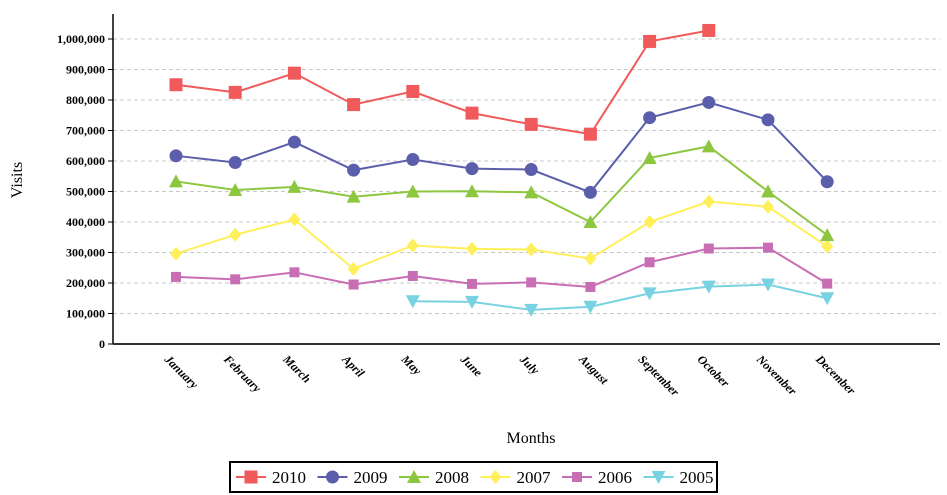 This screenshot has width=947, height=495. I want to click on x-tick-label: July, so click(529, 365).